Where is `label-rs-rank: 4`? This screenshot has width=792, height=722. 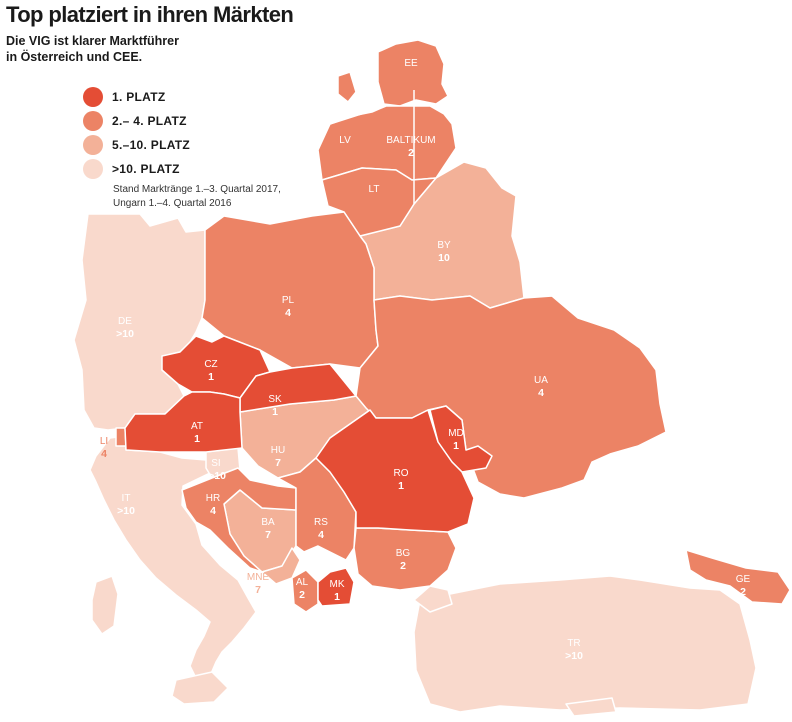
label-rs-rank: 4 is located at coordinates (321, 535).